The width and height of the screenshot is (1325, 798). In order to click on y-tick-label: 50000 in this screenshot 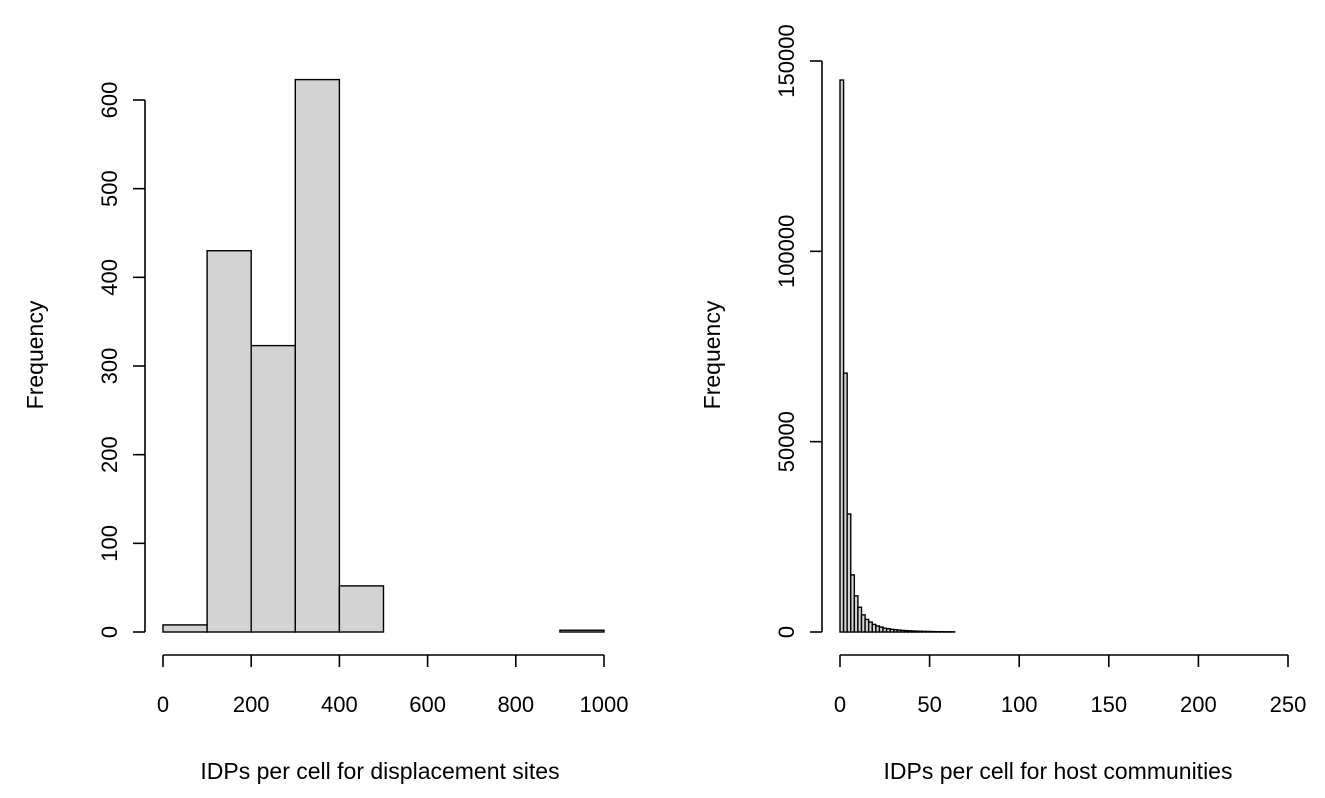, I will do `click(786, 441)`.